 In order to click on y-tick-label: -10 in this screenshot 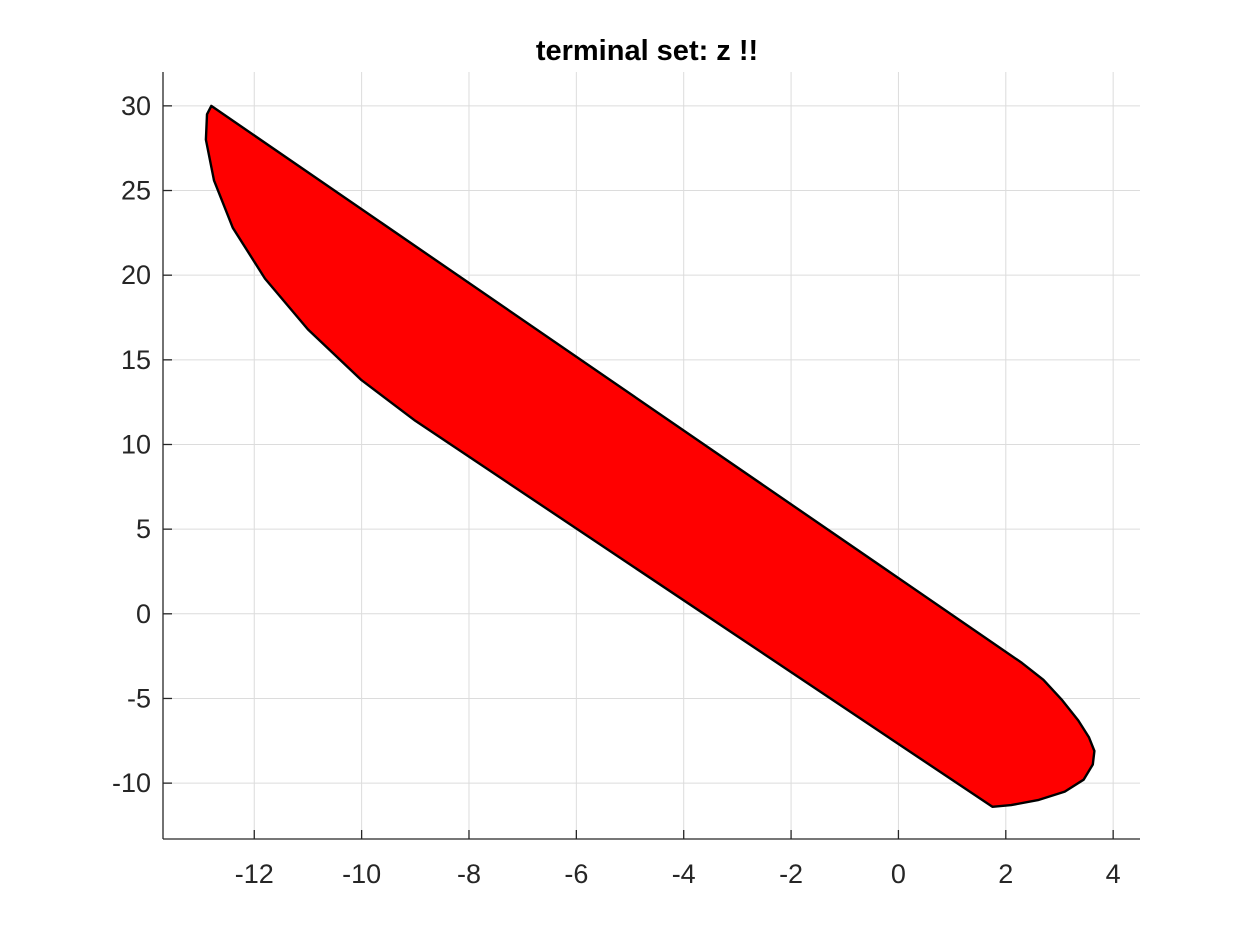, I will do `click(131, 783)`.